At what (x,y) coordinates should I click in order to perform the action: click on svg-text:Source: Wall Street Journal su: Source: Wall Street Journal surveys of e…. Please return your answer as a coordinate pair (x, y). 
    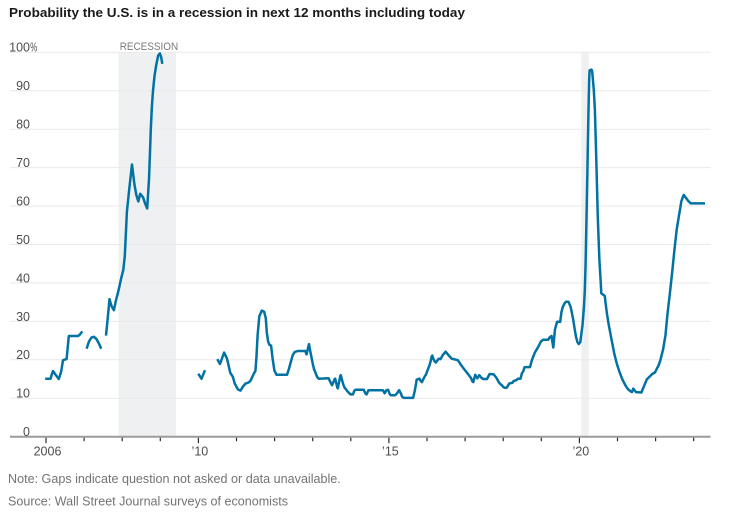
    Looking at the image, I should click on (148, 502).